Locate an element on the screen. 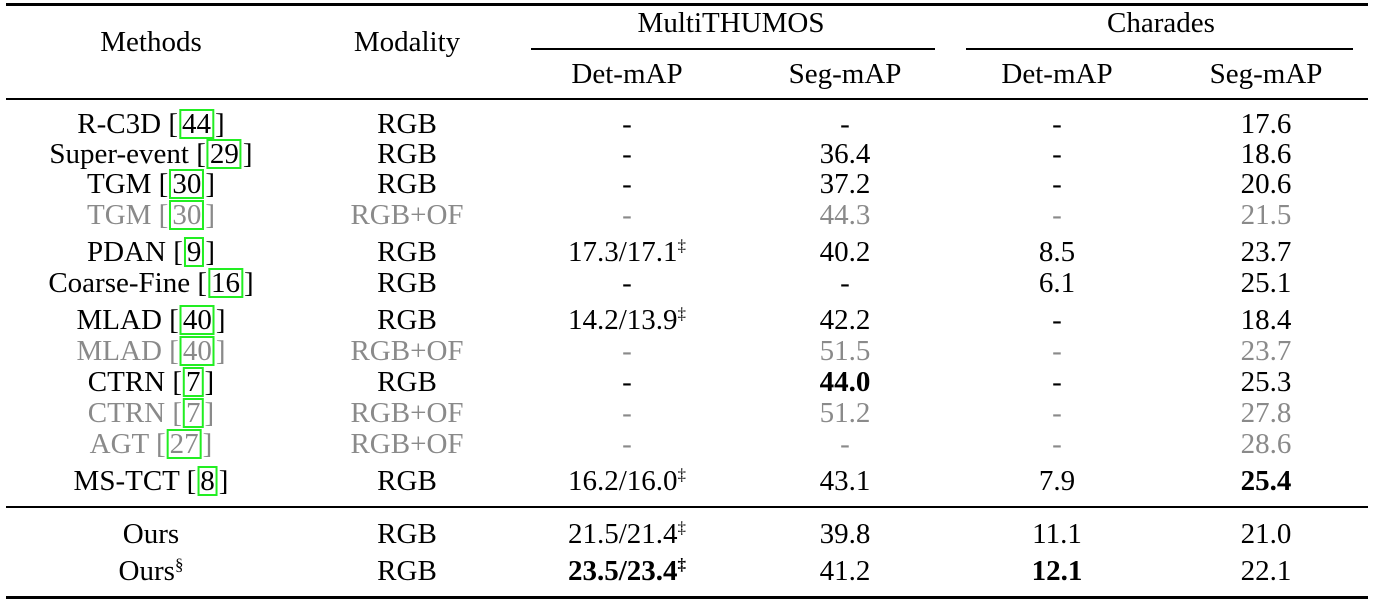 The image size is (1373, 603). method-cell: Coarse-Fine [16] is located at coordinates (151, 283).